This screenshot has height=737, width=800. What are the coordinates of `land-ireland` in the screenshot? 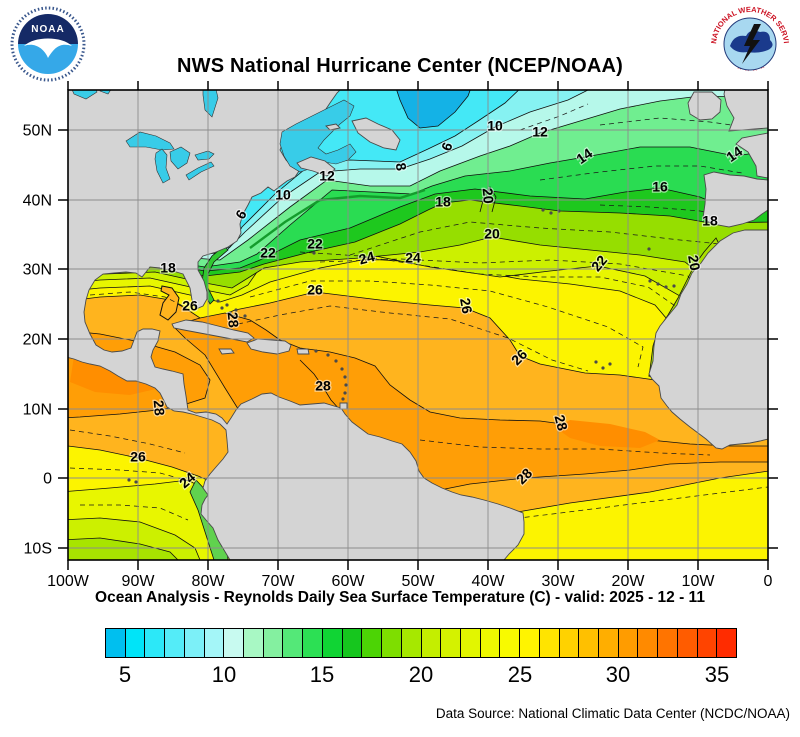 It's located at (704, 106).